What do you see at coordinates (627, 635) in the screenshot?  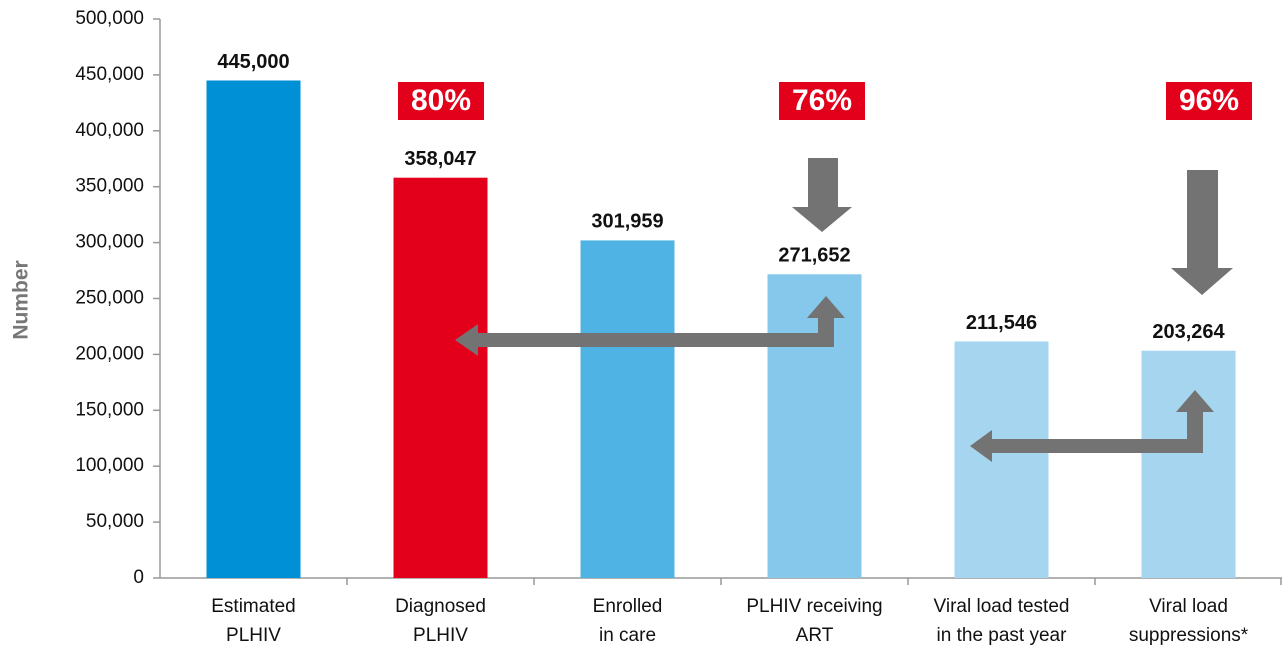 I see `x-tick-label: in care` at bounding box center [627, 635].